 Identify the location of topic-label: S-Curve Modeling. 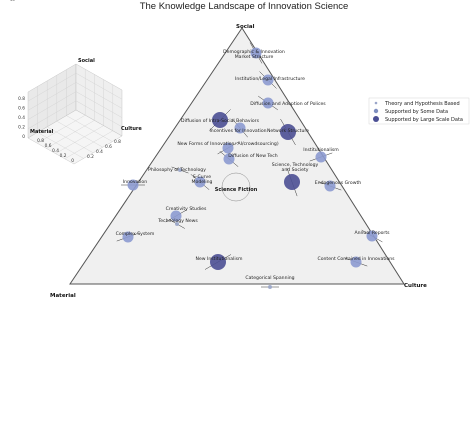
(202, 179).